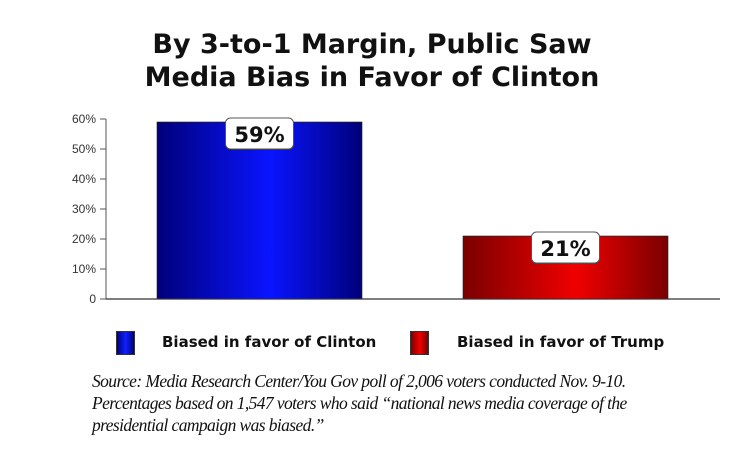 The image size is (744, 459). I want to click on y-tick-label: 60%, so click(84, 119).